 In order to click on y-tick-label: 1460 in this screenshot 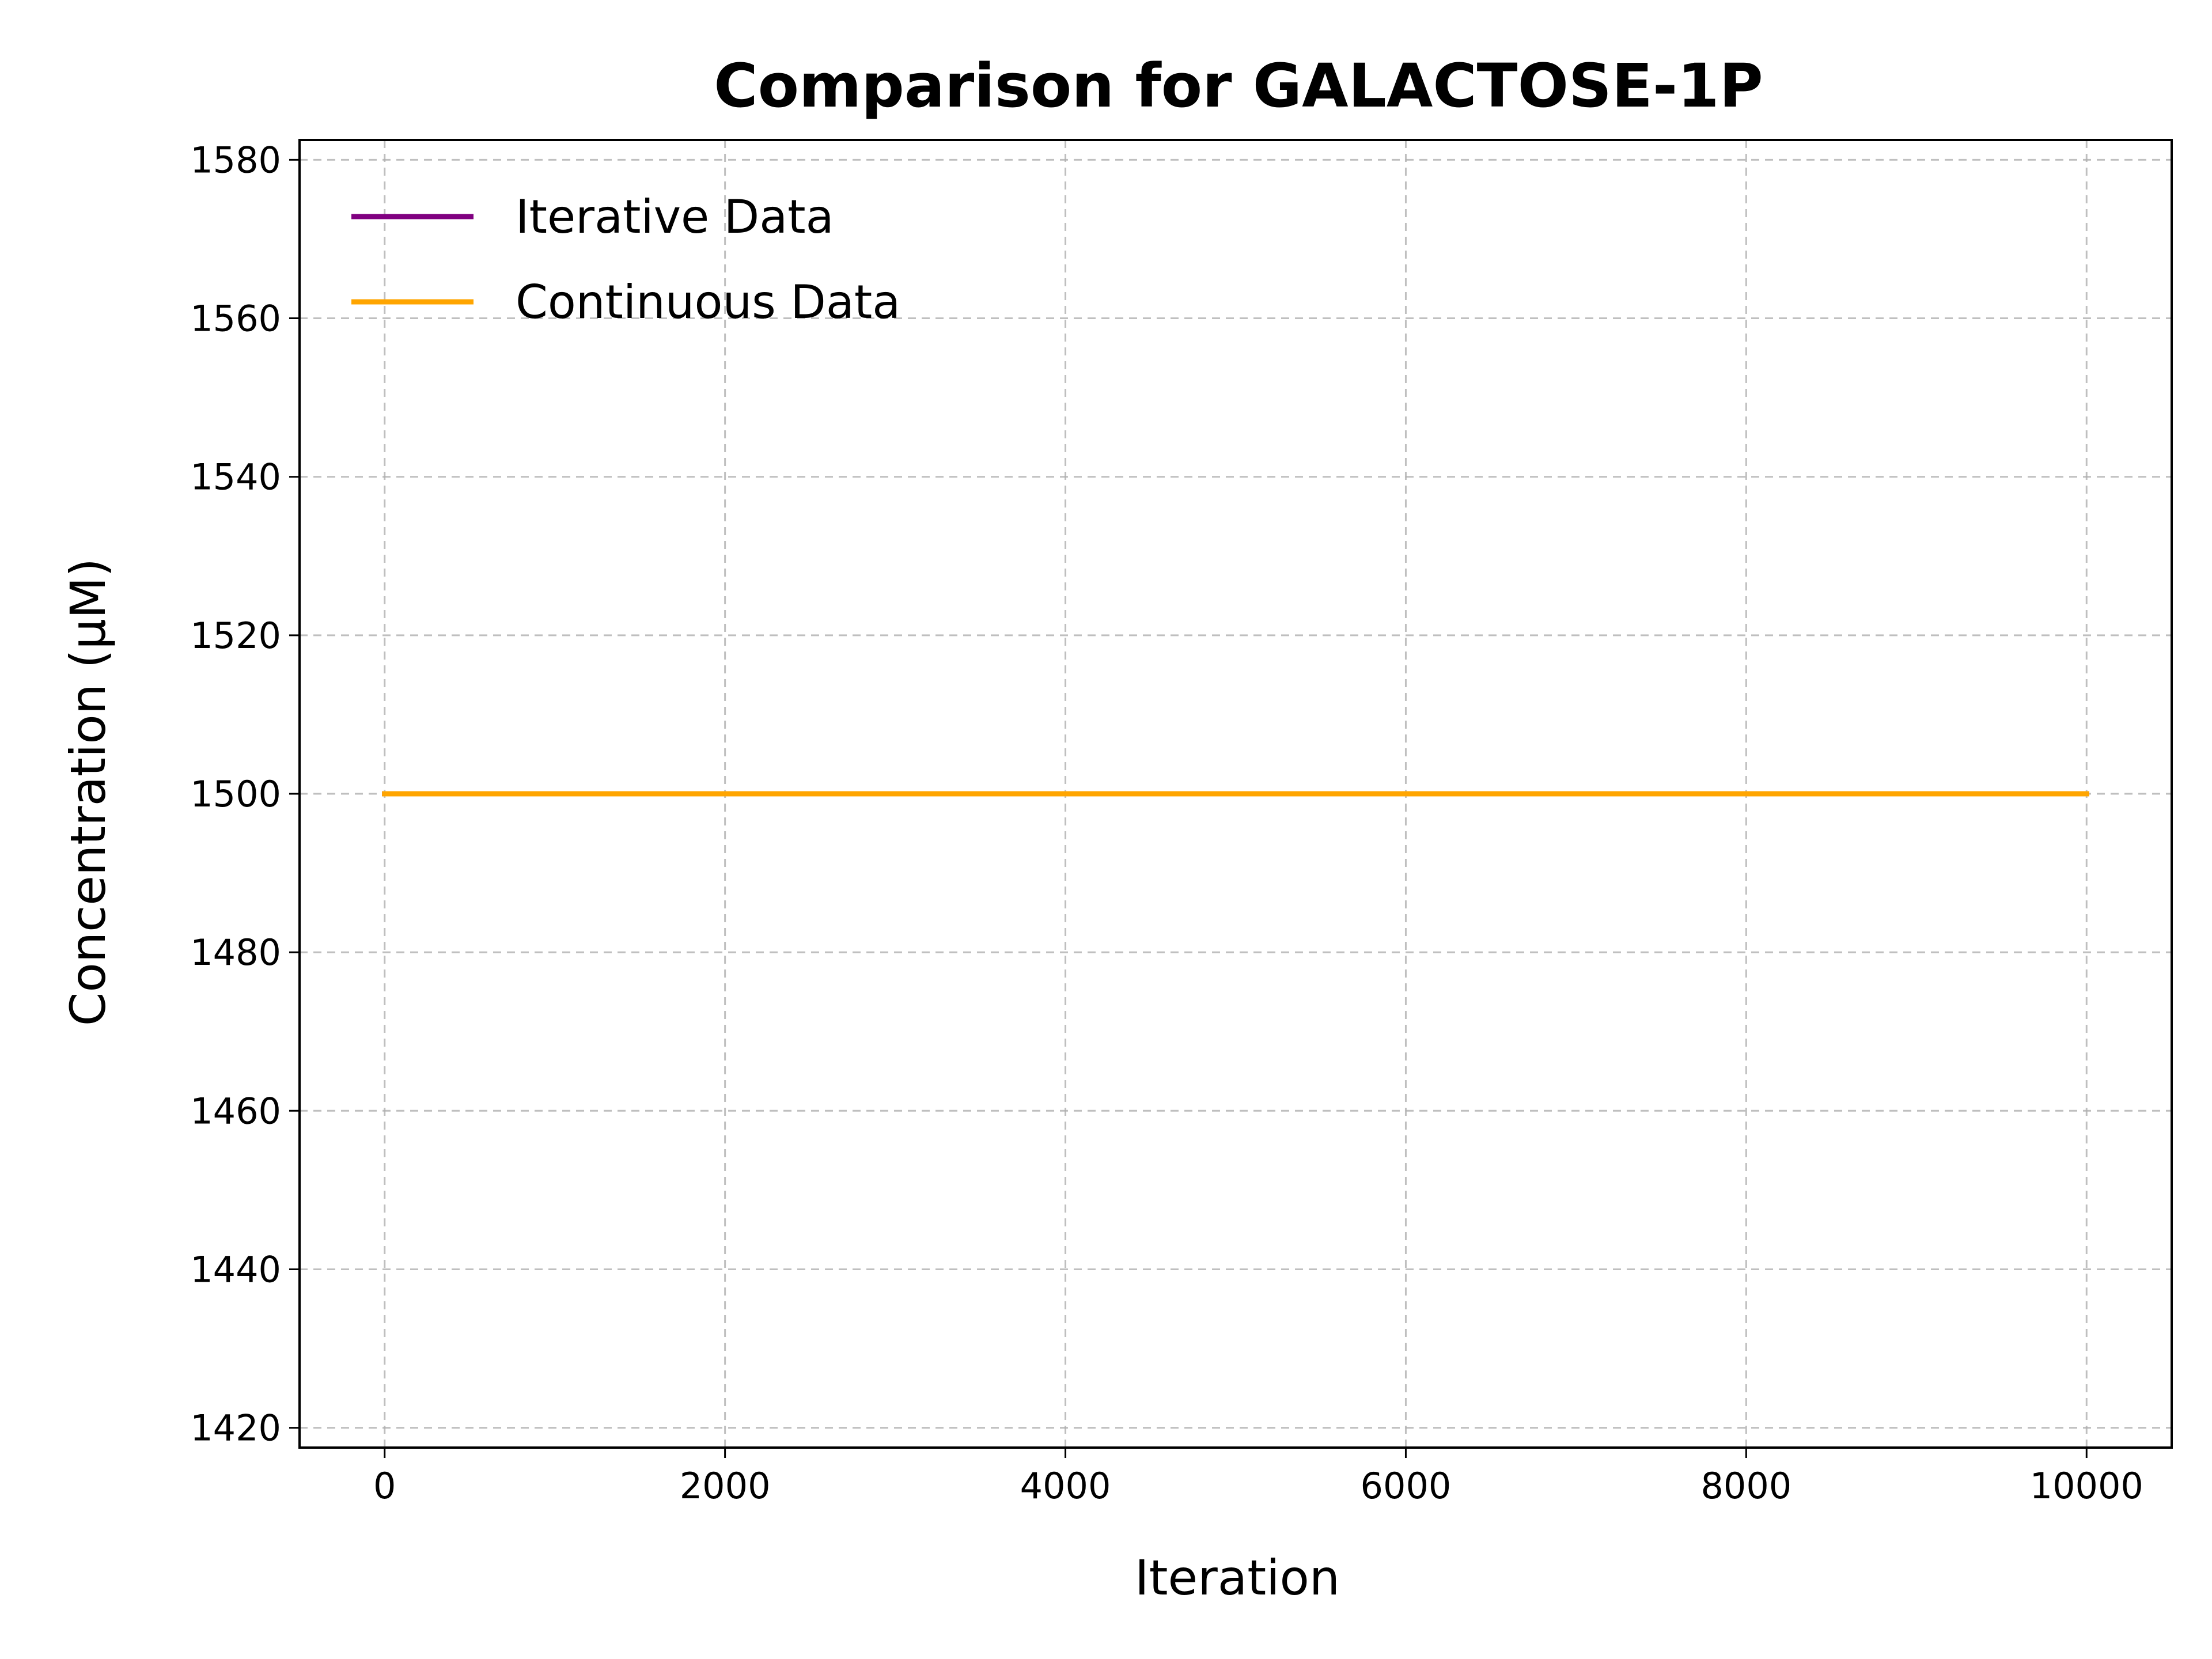, I will do `click(235, 1111)`.